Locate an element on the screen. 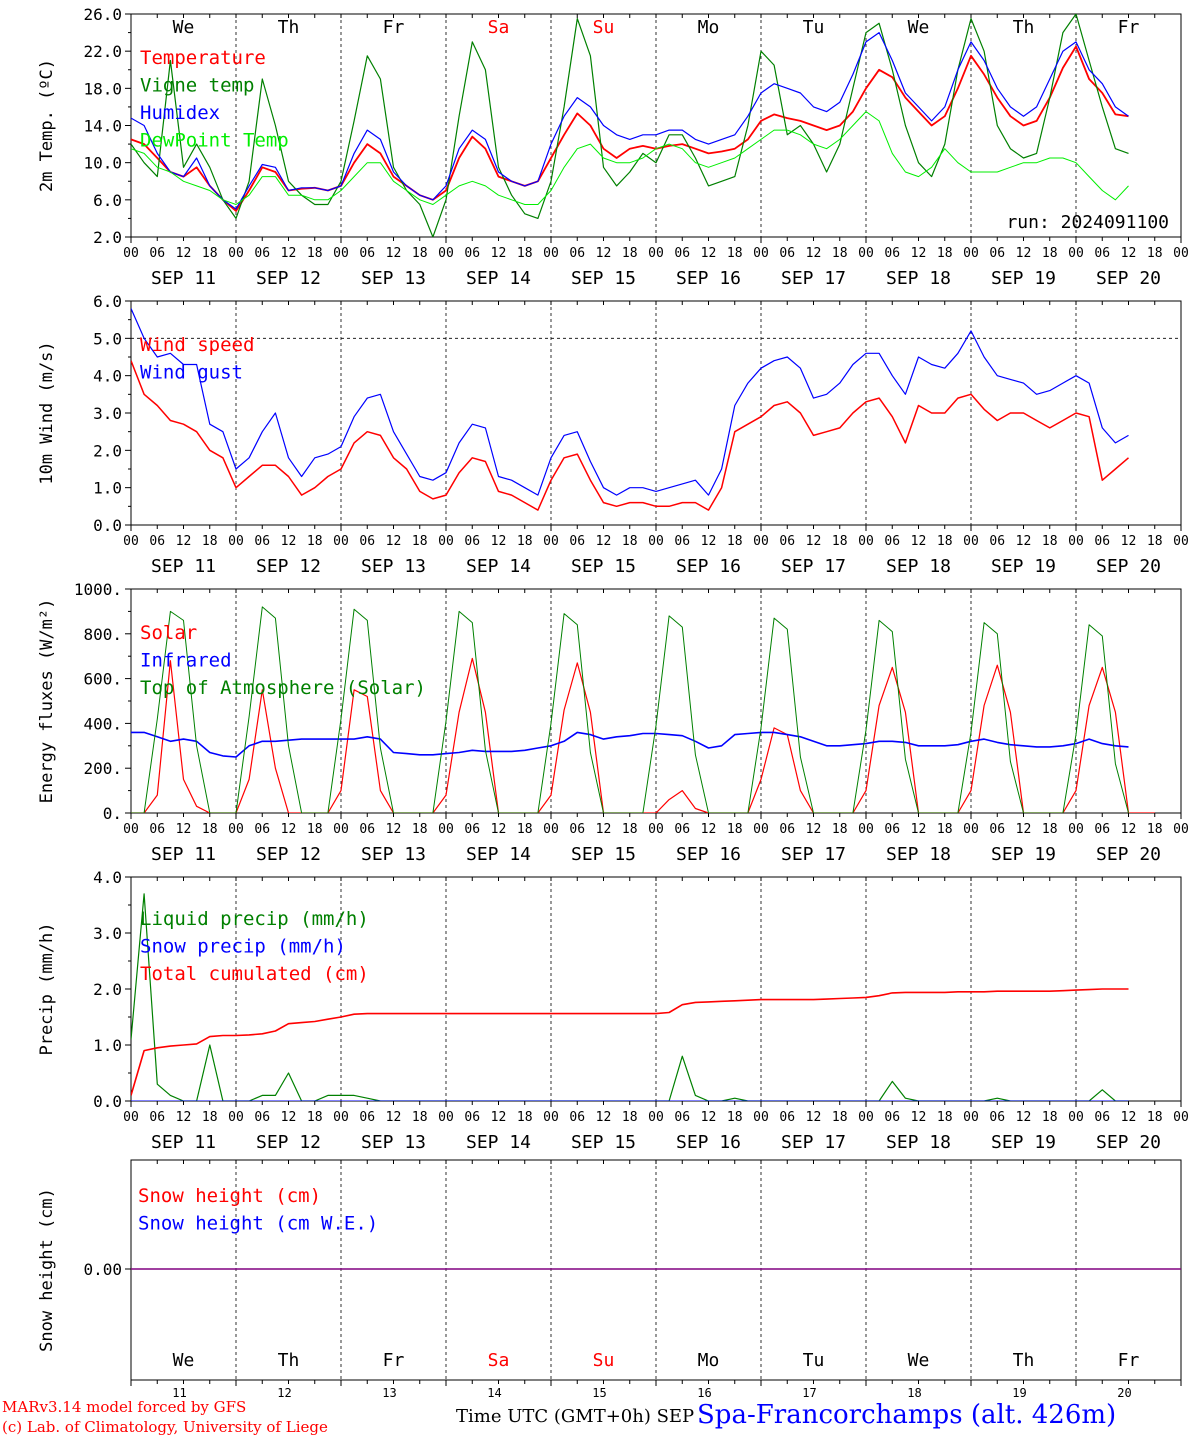 The height and width of the screenshot is (1440, 1194). weekday-label-top: We is located at coordinates (919, 27).